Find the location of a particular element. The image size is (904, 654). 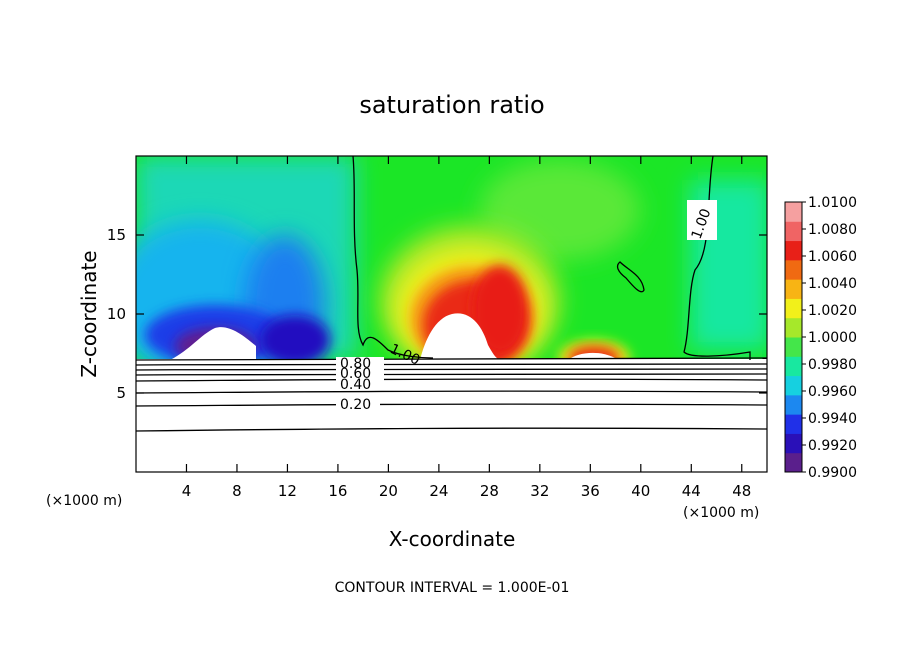

x-tick-label: 16 is located at coordinates (337, 491).